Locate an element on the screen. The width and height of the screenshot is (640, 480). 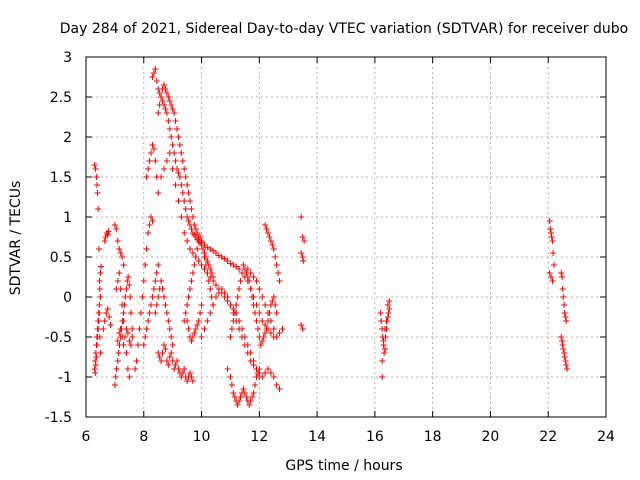
y-tick-label: 2.5 is located at coordinates (61, 98).